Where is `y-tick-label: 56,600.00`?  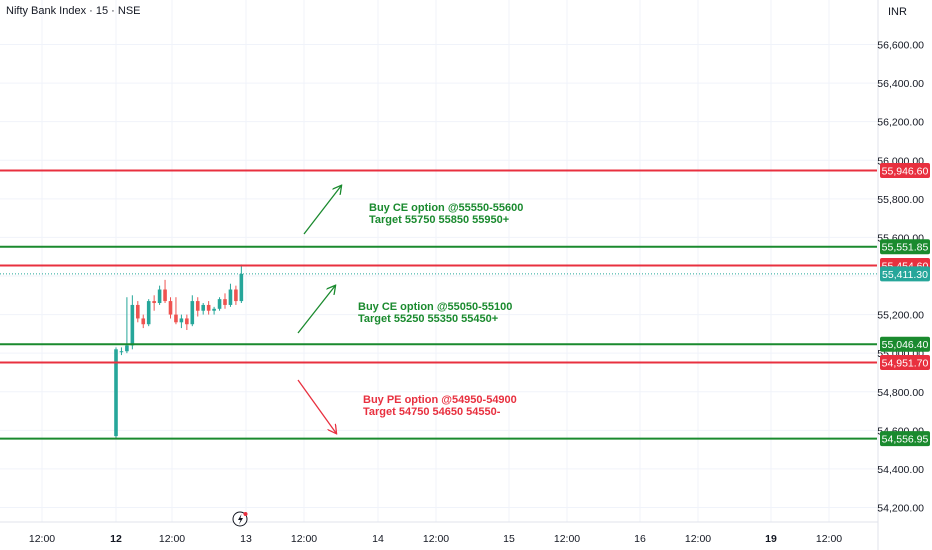 y-tick-label: 56,600.00 is located at coordinates (900, 46).